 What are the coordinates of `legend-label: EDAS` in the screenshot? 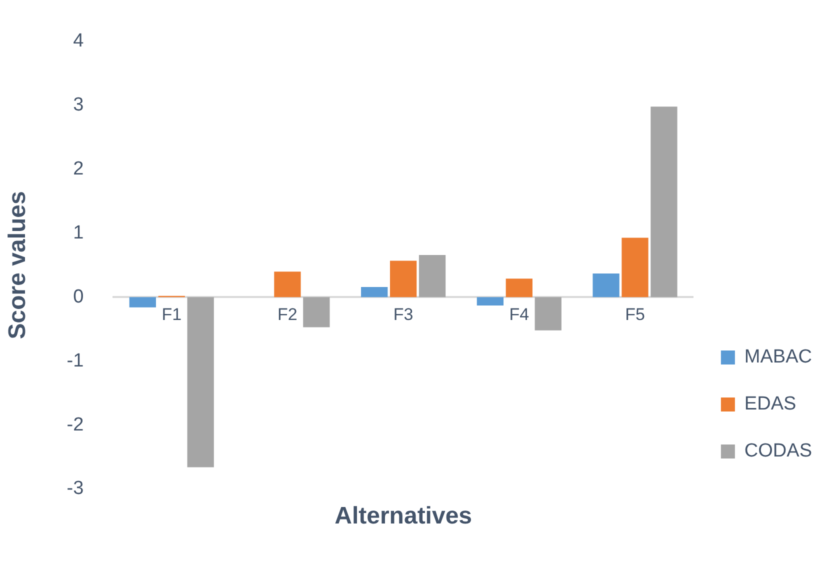 It's located at (770, 404).